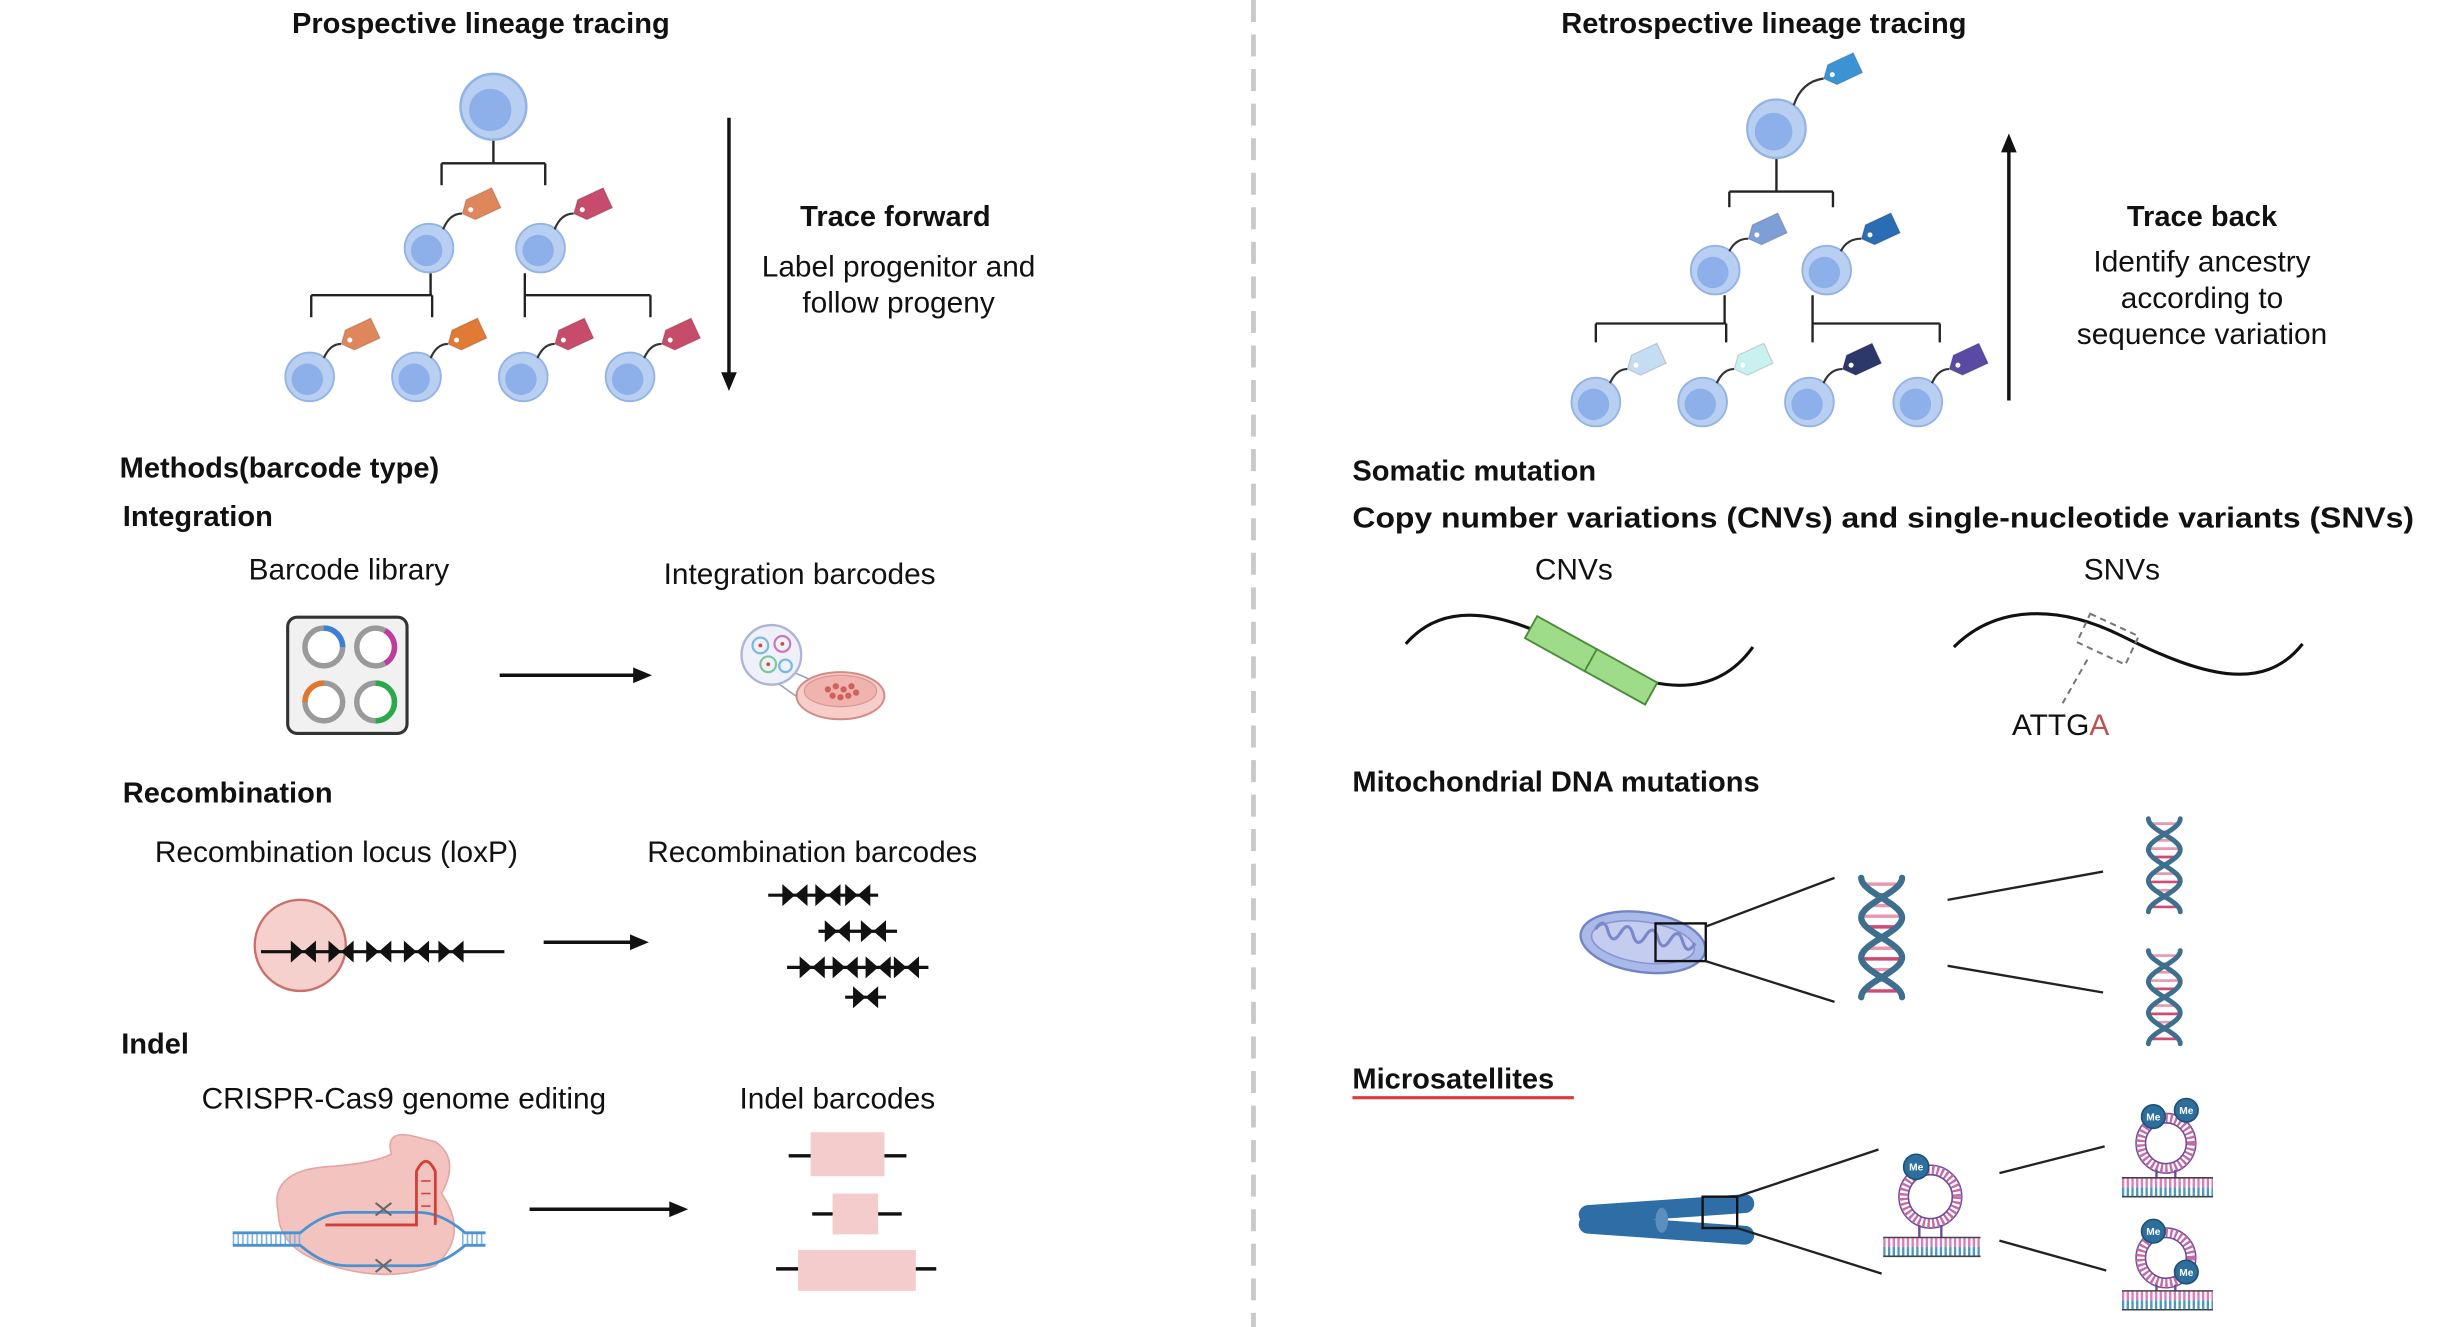 The image size is (2463, 1327). What do you see at coordinates (359, 1204) in the screenshot?
I see `crispr-cas9-icon` at bounding box center [359, 1204].